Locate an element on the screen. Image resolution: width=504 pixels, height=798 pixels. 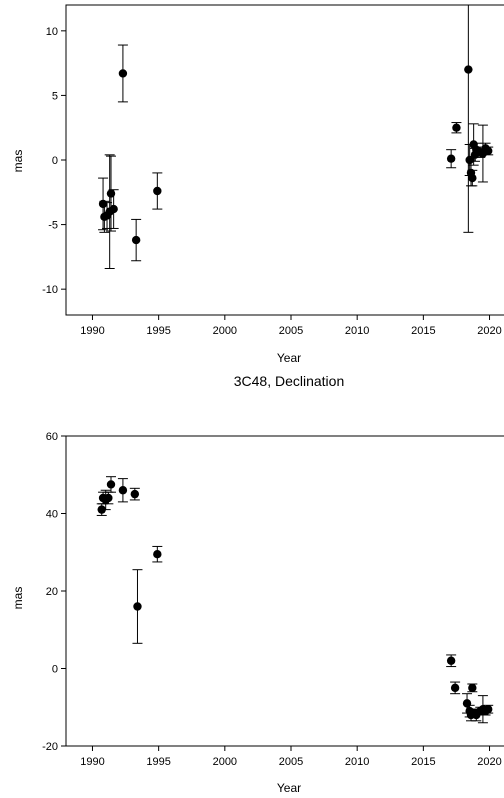
chart-title: 3C48, Declination is located at coordinates (289, 381).